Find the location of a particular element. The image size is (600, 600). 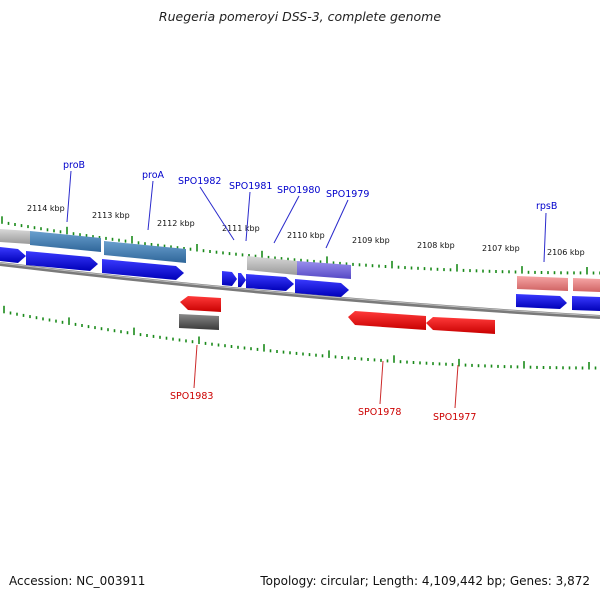

forward-scale-ticks is located at coordinates (300, 245).